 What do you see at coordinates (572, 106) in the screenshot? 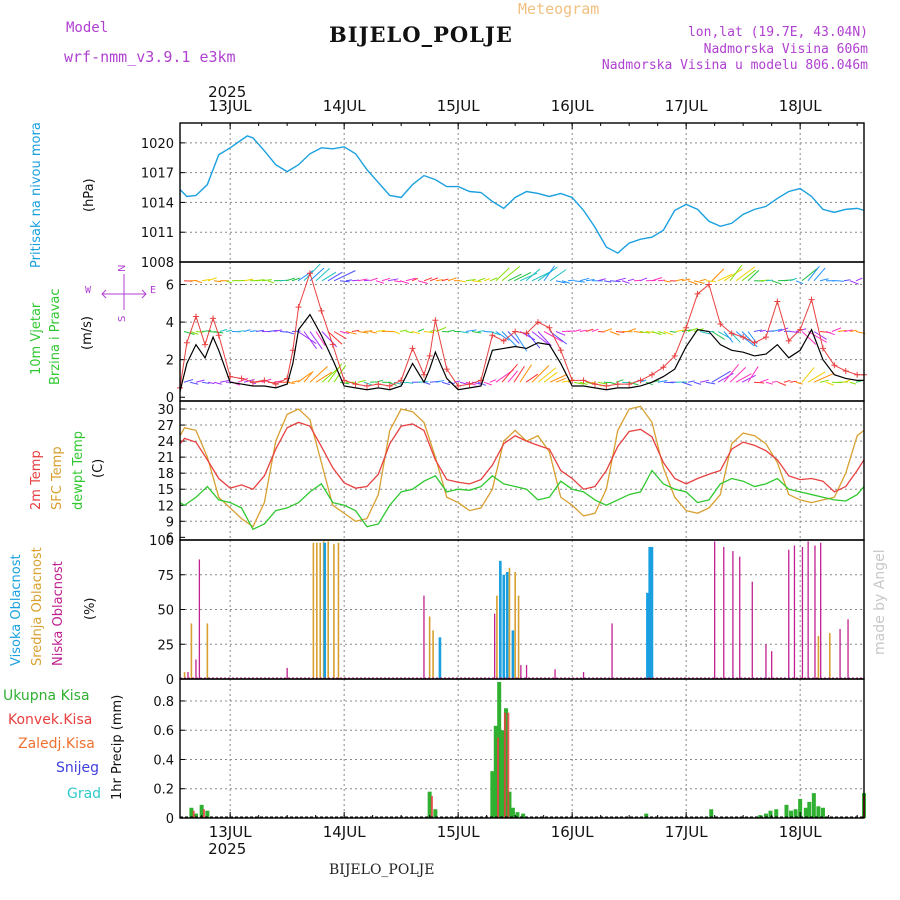
I see `day-label-top: 16JUL` at bounding box center [572, 106].